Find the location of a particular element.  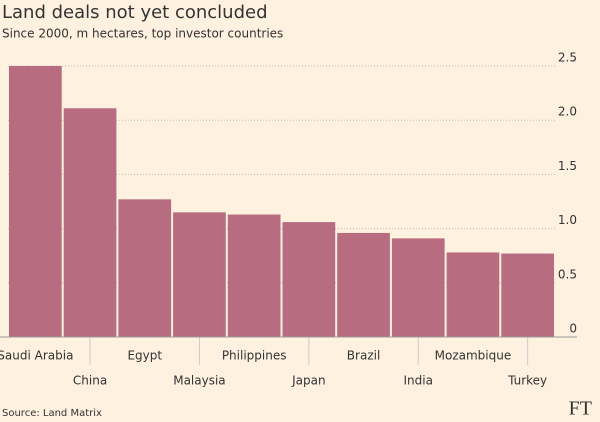

y-tick-label: 0 is located at coordinates (573, 329).